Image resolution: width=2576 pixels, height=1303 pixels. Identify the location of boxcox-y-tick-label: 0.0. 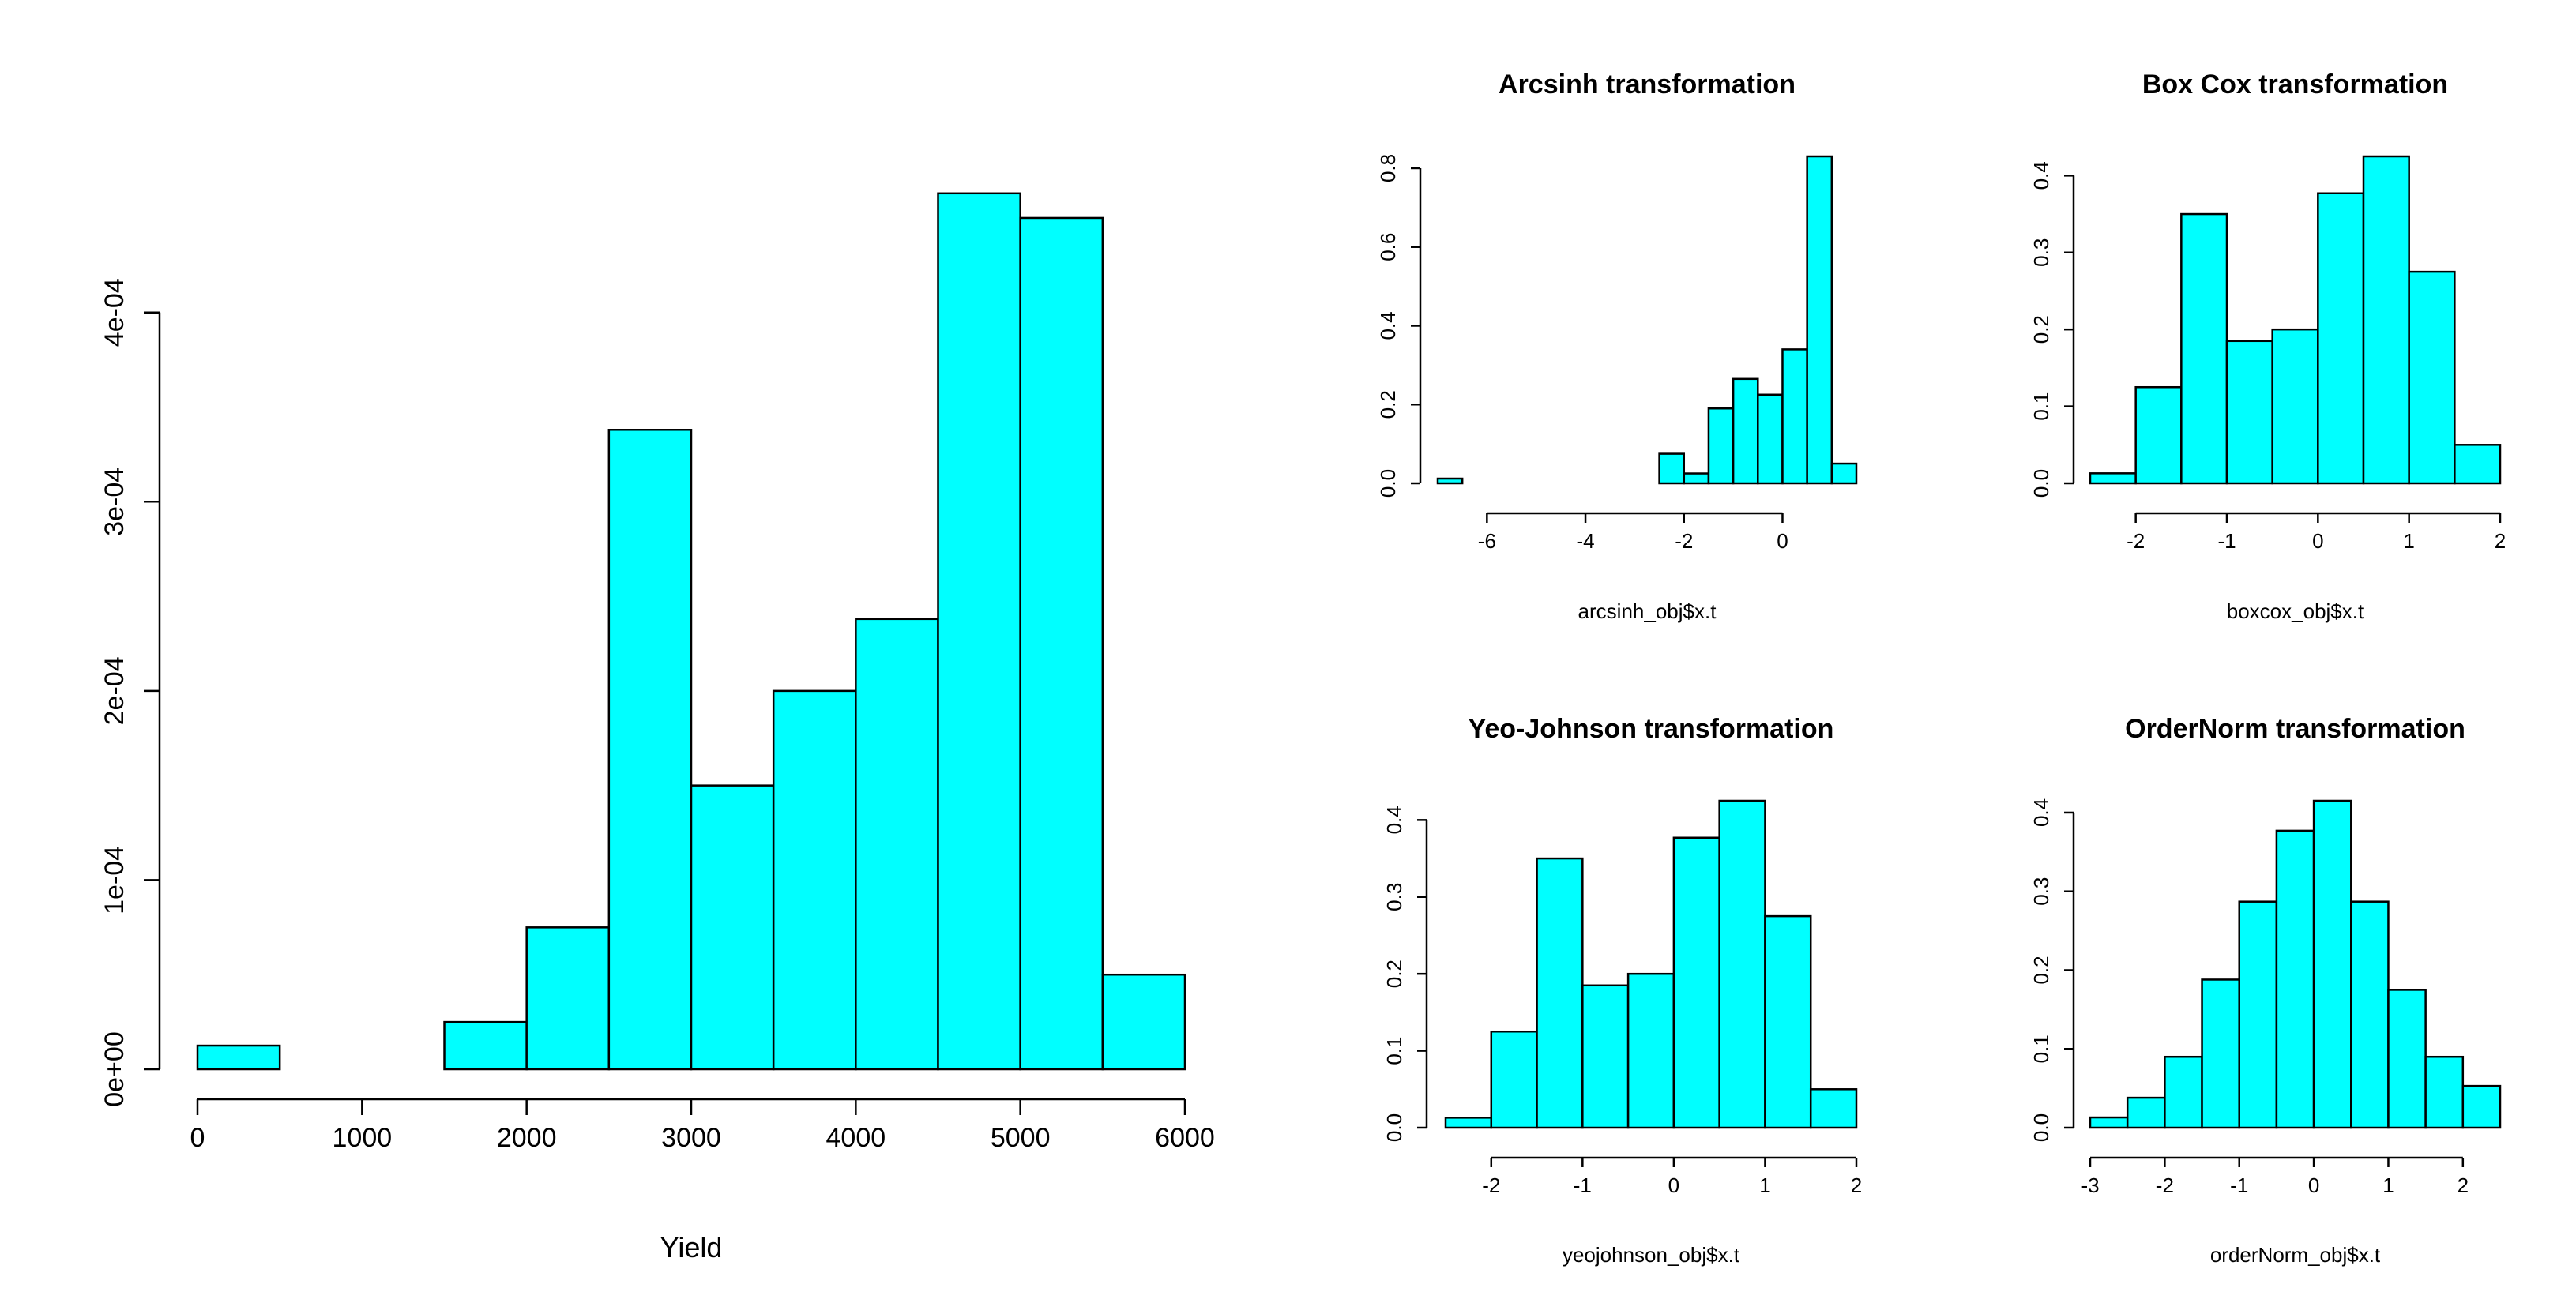
(2041, 483).